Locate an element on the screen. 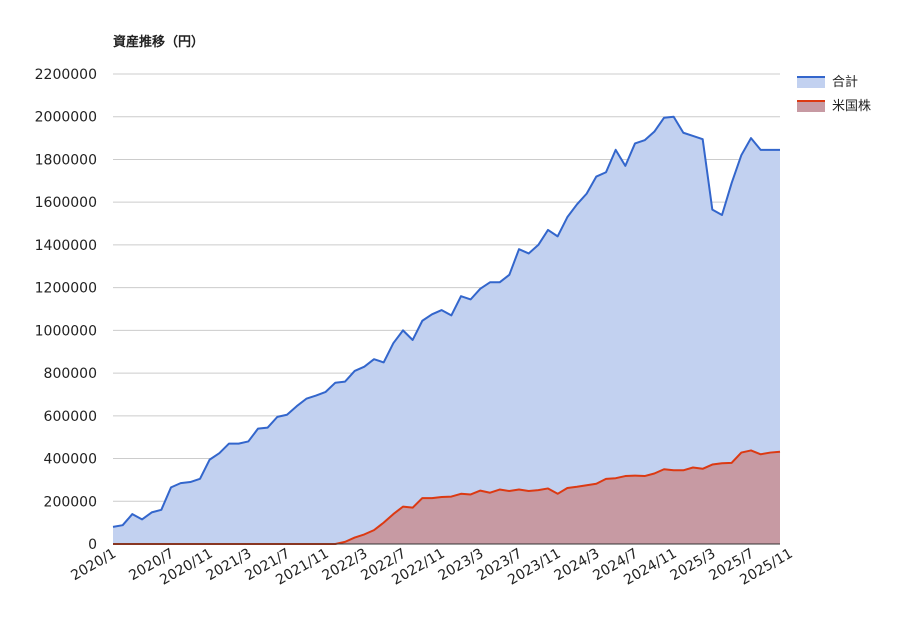 The image size is (905, 634). y-tick-label: 600000 is located at coordinates (70, 417).